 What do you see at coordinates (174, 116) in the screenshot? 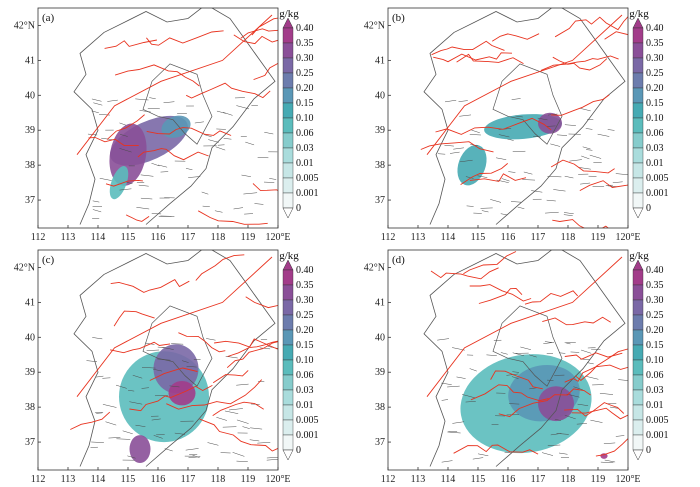
I see `province-boundary` at bounding box center [174, 116].